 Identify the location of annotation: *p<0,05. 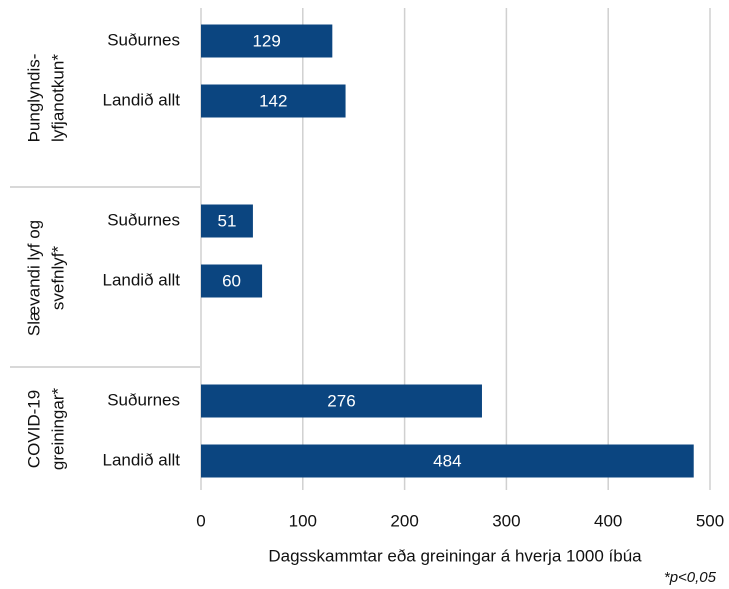
(690, 577).